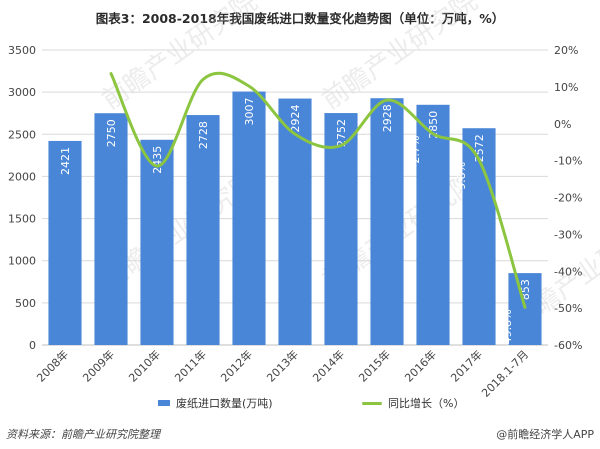 The image size is (600, 449). Describe the element at coordinates (164, 403) in the screenshot. I see `legend-swatch-bar` at that location.